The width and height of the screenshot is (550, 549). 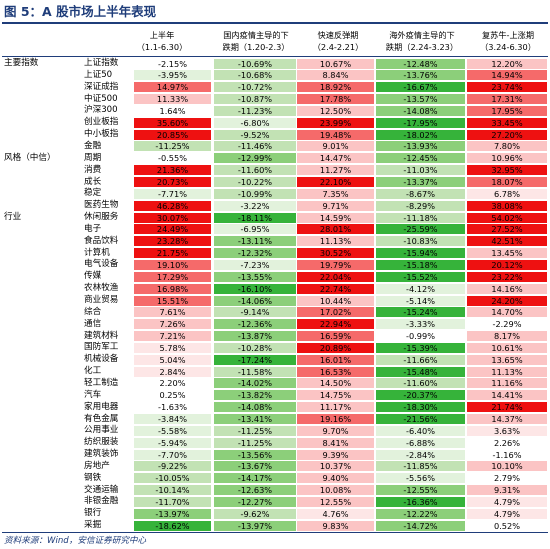 What do you see at coordinates (255, 513) in the screenshot?
I see `table-cell: -9.62%` at bounding box center [255, 513].